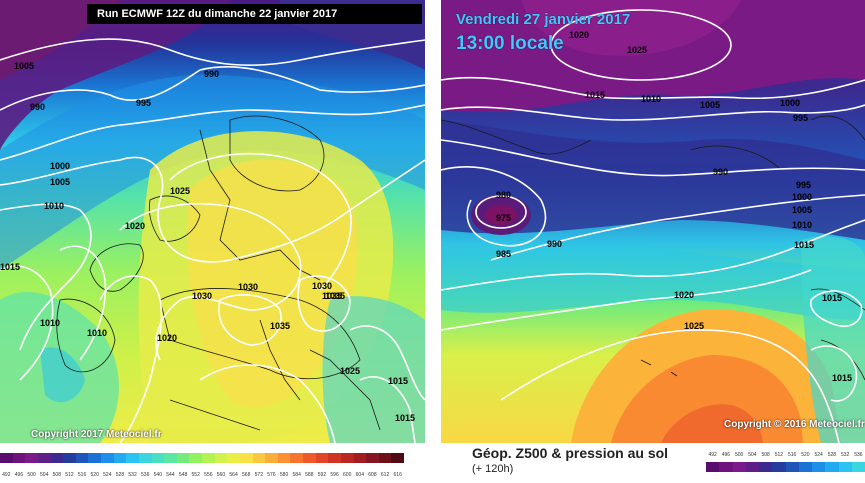 The width and height of the screenshot is (865, 483). Describe the element at coordinates (233, 475) in the screenshot. I see `scale-value-label: 564` at that location.